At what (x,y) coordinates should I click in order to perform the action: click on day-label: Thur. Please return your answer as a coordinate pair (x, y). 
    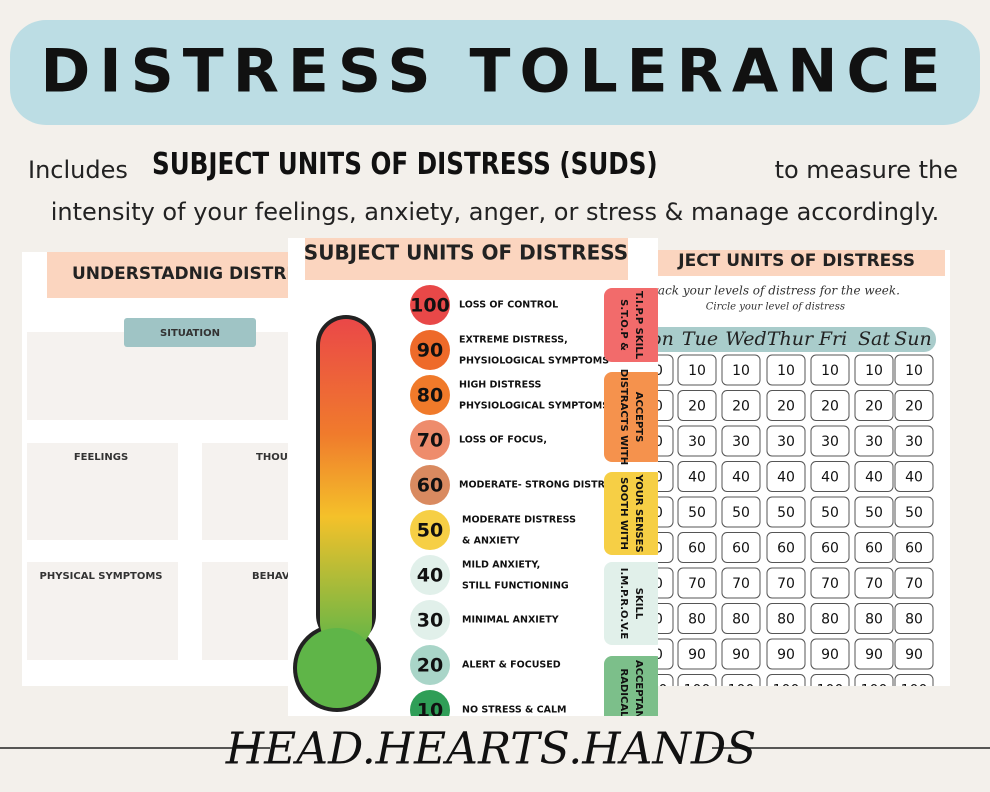
    Looking at the image, I should click on (791, 339).